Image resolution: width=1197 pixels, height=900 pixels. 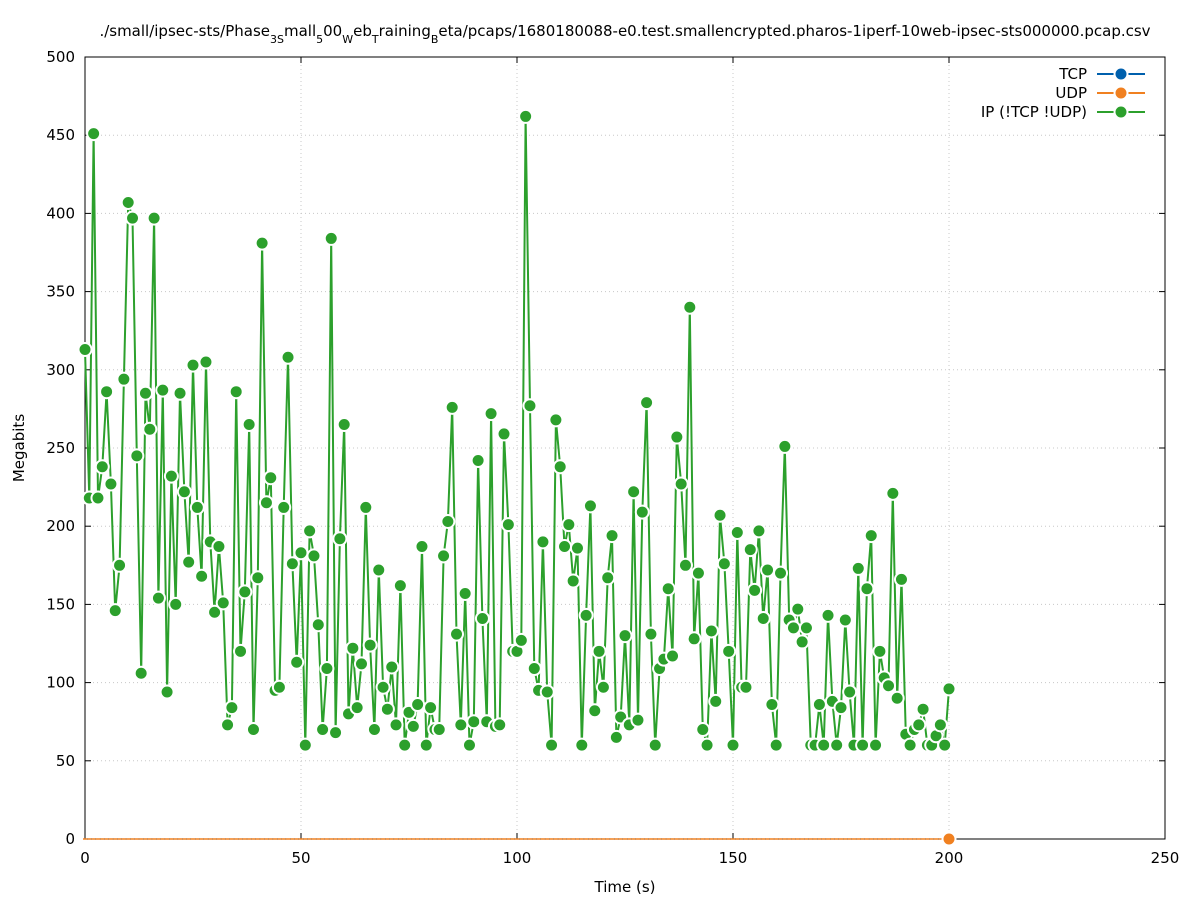 I want to click on legend-label: UDP, so click(x=1071, y=93).